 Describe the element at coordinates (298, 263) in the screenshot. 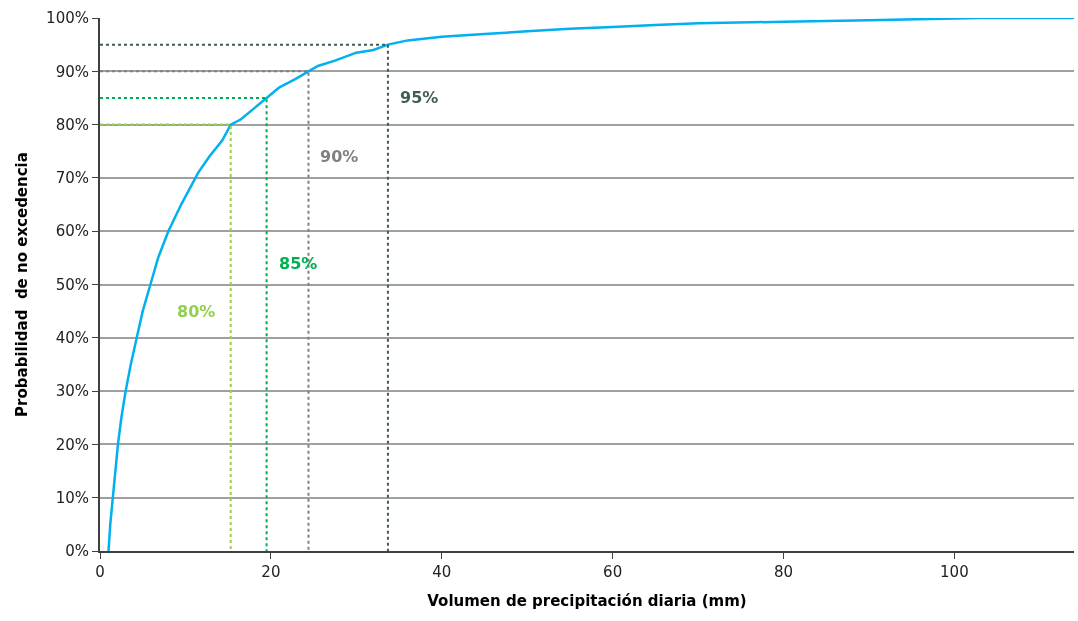

I see `annotation: 85%` at that location.